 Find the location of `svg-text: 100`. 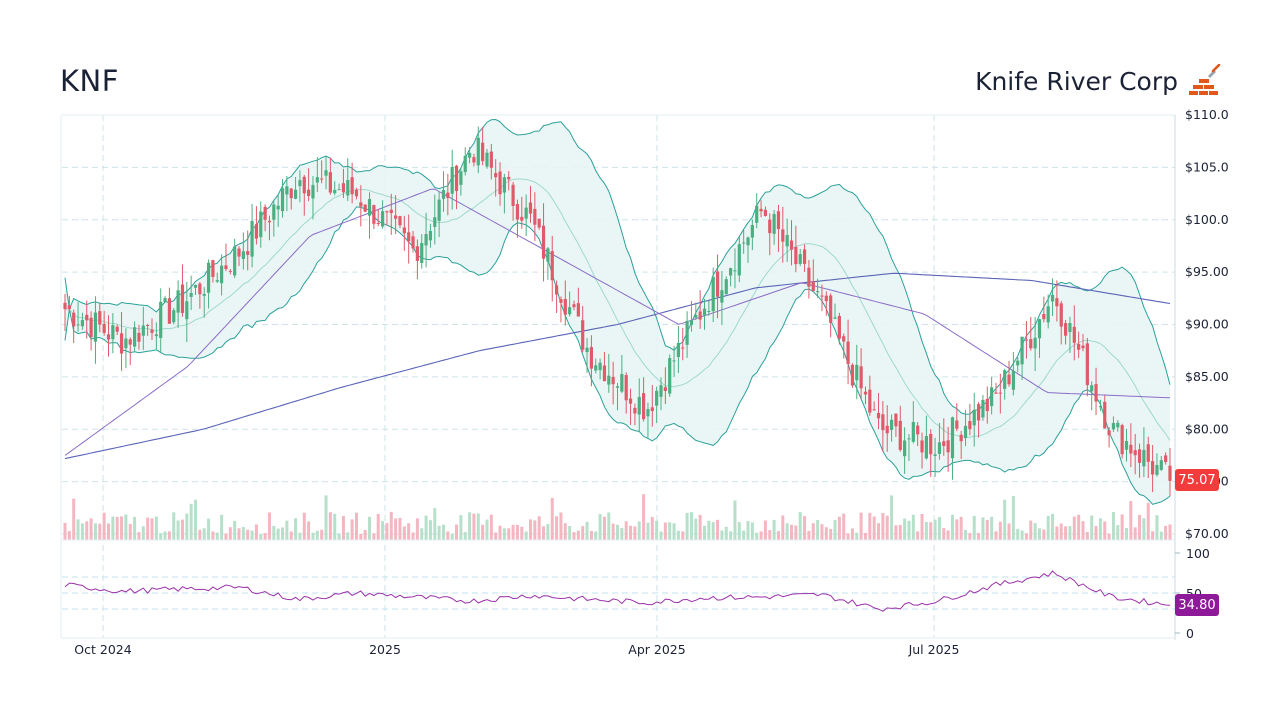

svg-text: 100 is located at coordinates (1198, 553).